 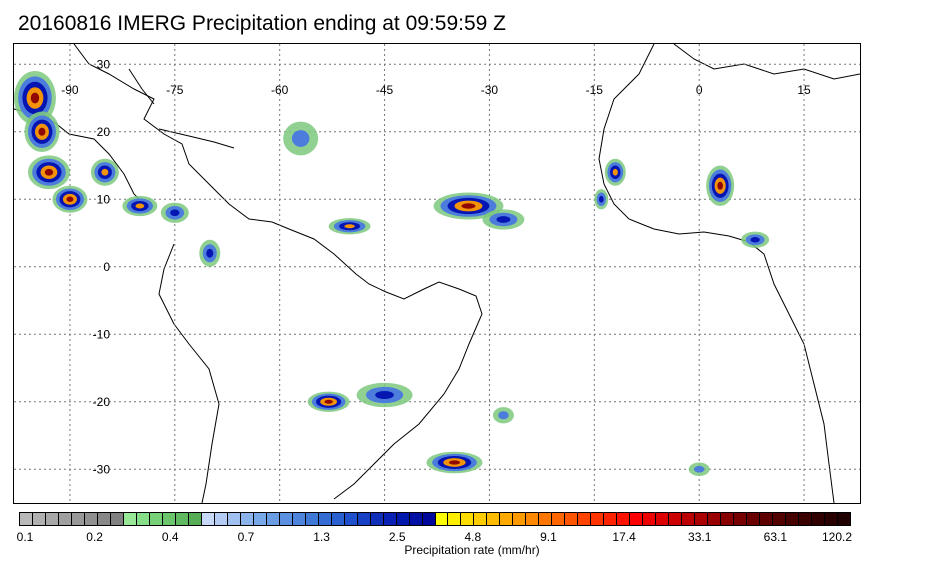 What do you see at coordinates (624, 537) in the screenshot?
I see `colorbar-tick-label: 17.4` at bounding box center [624, 537].